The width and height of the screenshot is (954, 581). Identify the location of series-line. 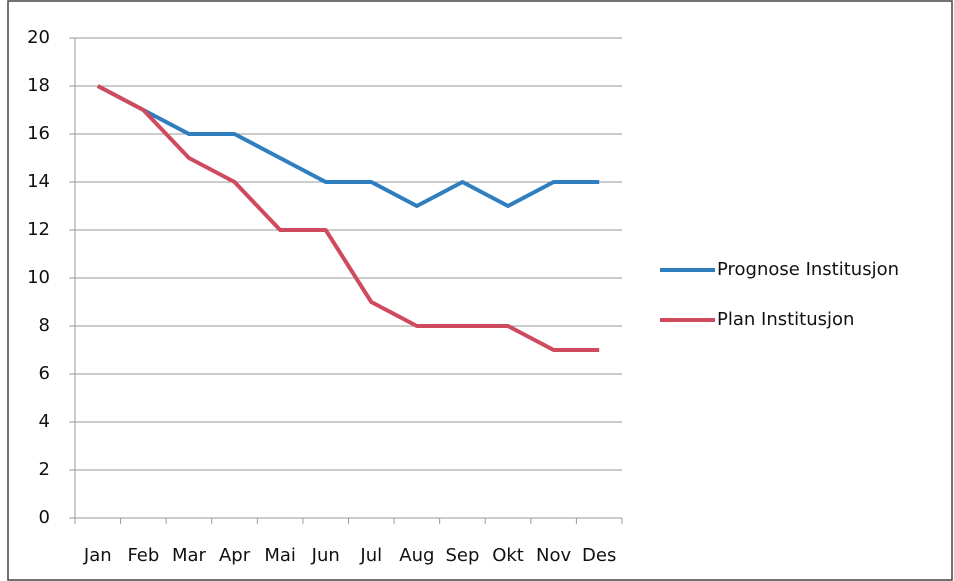
(348, 146).